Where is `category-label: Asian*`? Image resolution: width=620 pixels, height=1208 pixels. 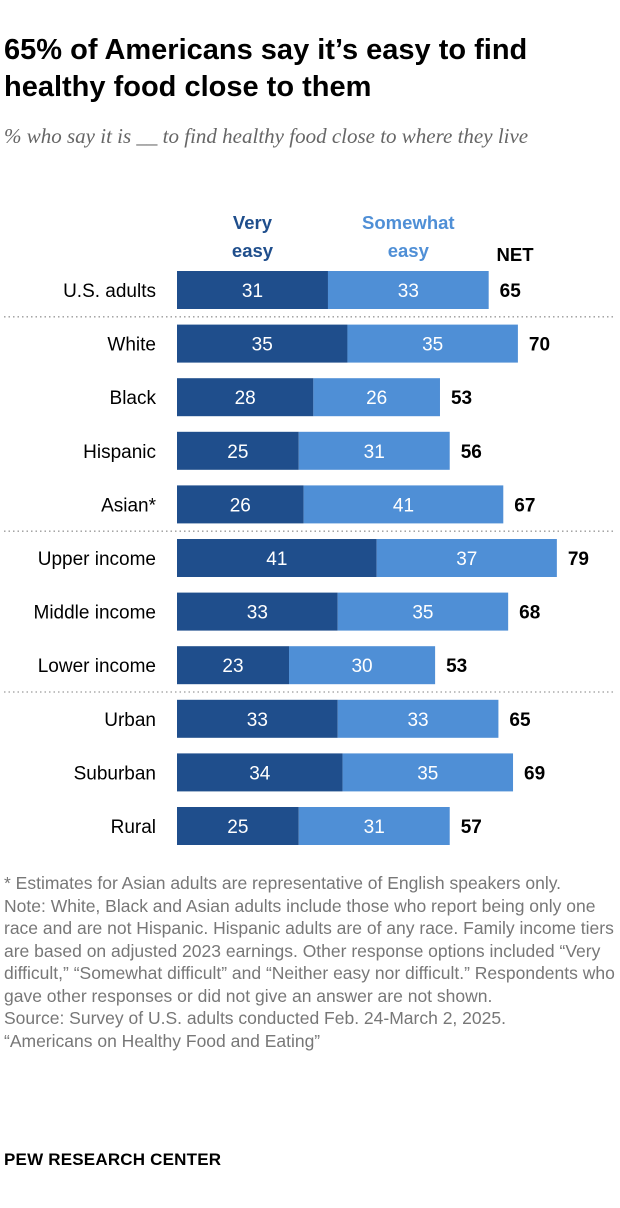
category-label: Asian* is located at coordinates (129, 505).